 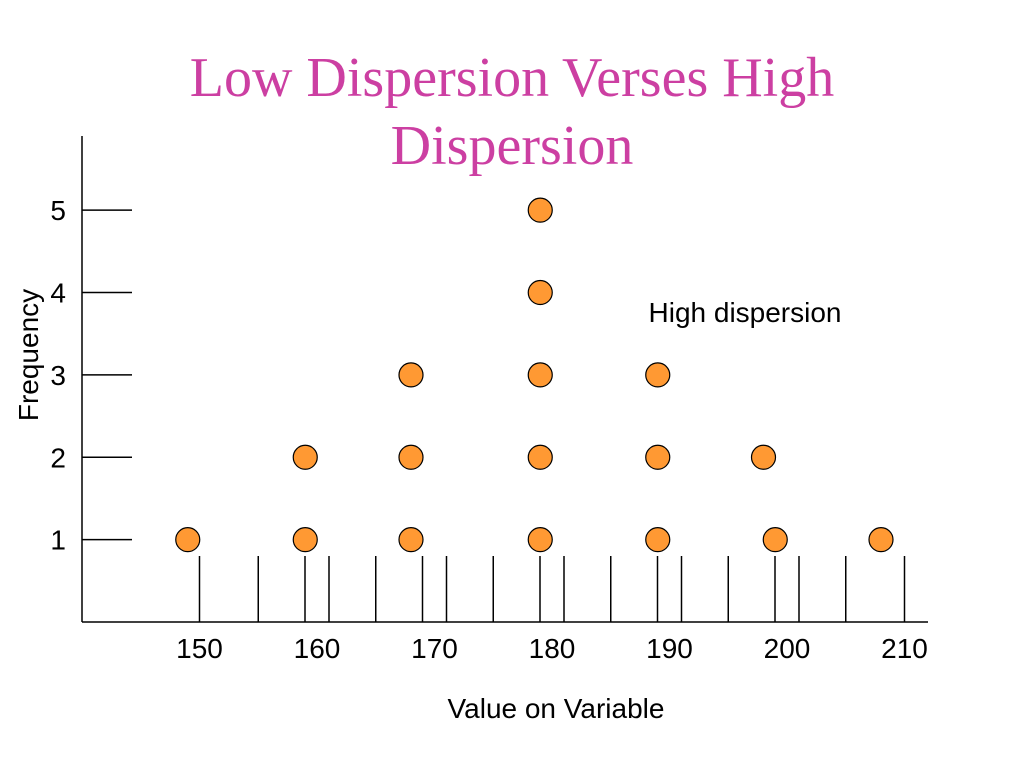 I want to click on x-tick-label-170: 170, so click(x=434, y=648).